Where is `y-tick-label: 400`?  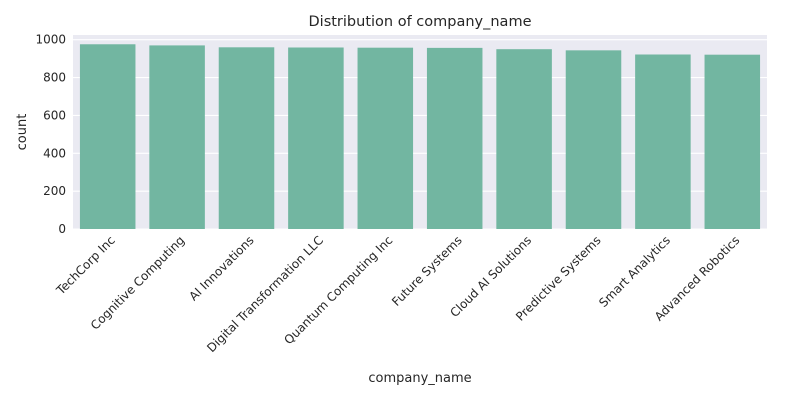
y-tick-label: 400 is located at coordinates (54, 153).